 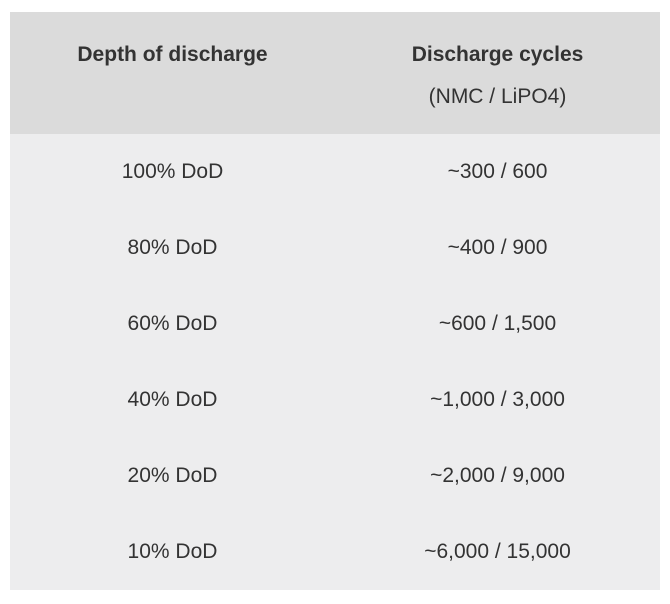 I want to click on header-cell-discharge-cycles: Discharge cycles (NMC / LiPO4), so click(x=497, y=73).